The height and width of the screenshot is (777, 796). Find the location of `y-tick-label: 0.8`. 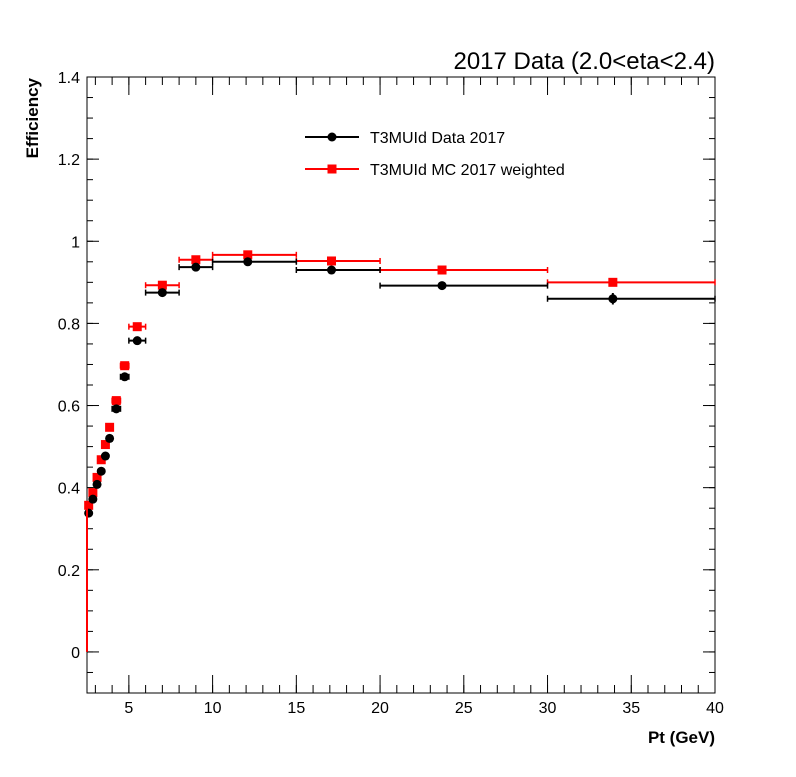

y-tick-label: 0.8 is located at coordinates (69, 324).